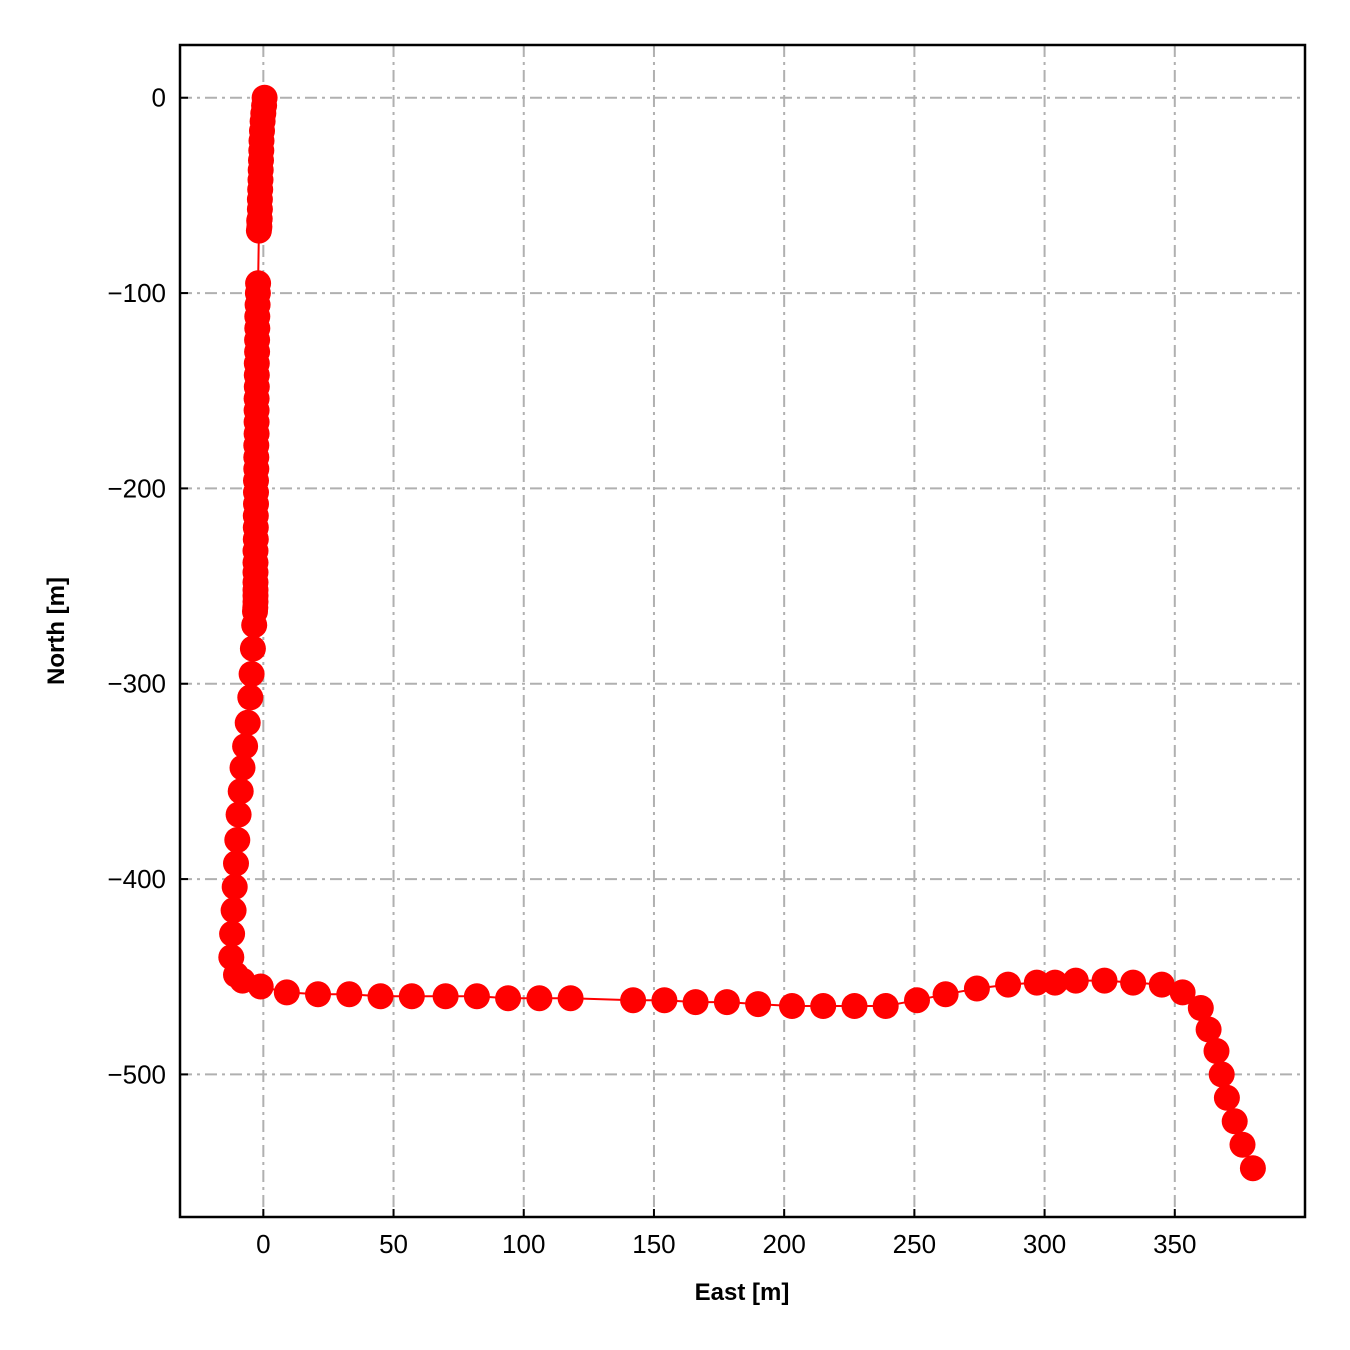 This screenshot has height=1350, width=1350. Describe the element at coordinates (56, 631) in the screenshot. I see `y-axis-label: North [m]` at that location.